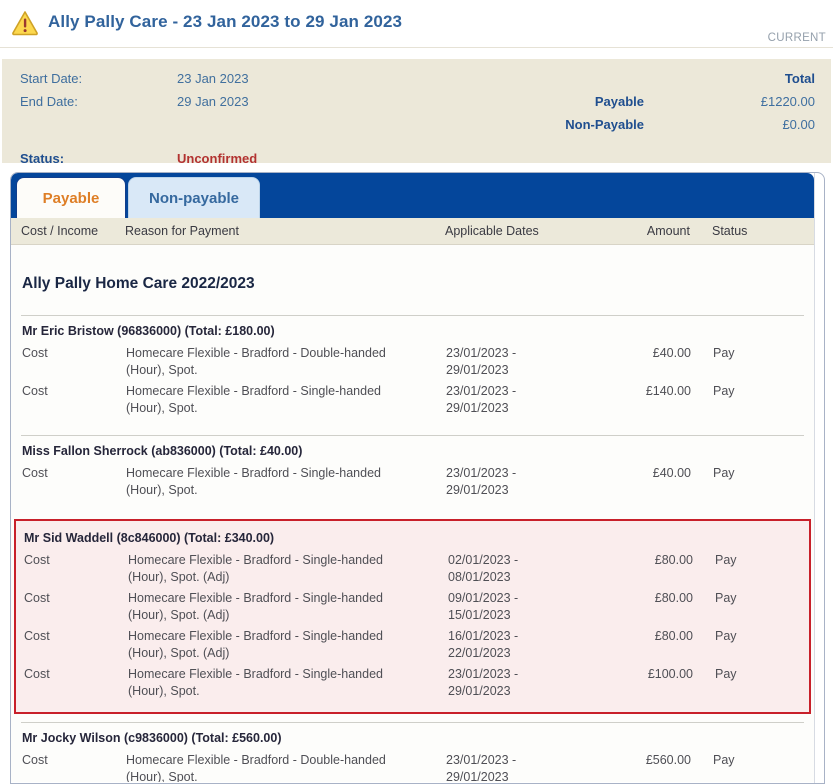 The image size is (833, 784). What do you see at coordinates (730, 231) in the screenshot?
I see `column-status: Status` at bounding box center [730, 231].